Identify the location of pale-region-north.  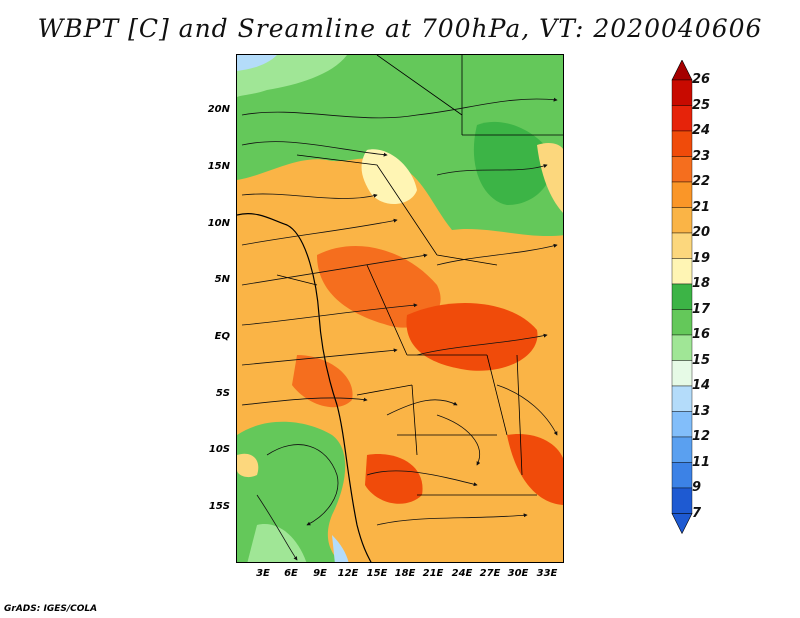
(389, 177).